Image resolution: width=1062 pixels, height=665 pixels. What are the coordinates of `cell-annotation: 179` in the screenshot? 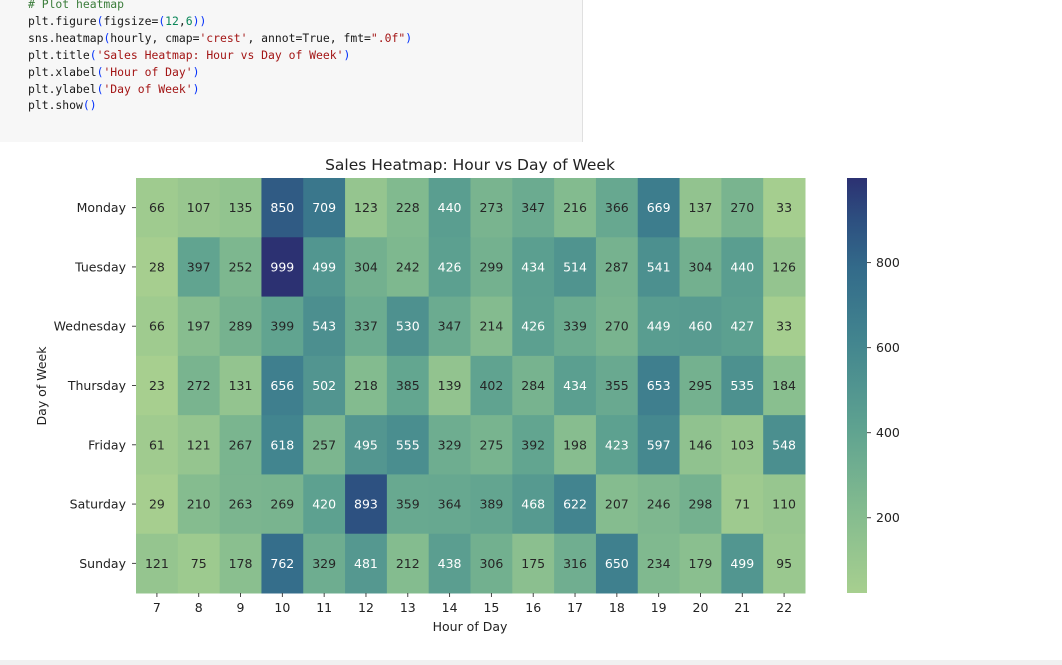 It's located at (701, 563).